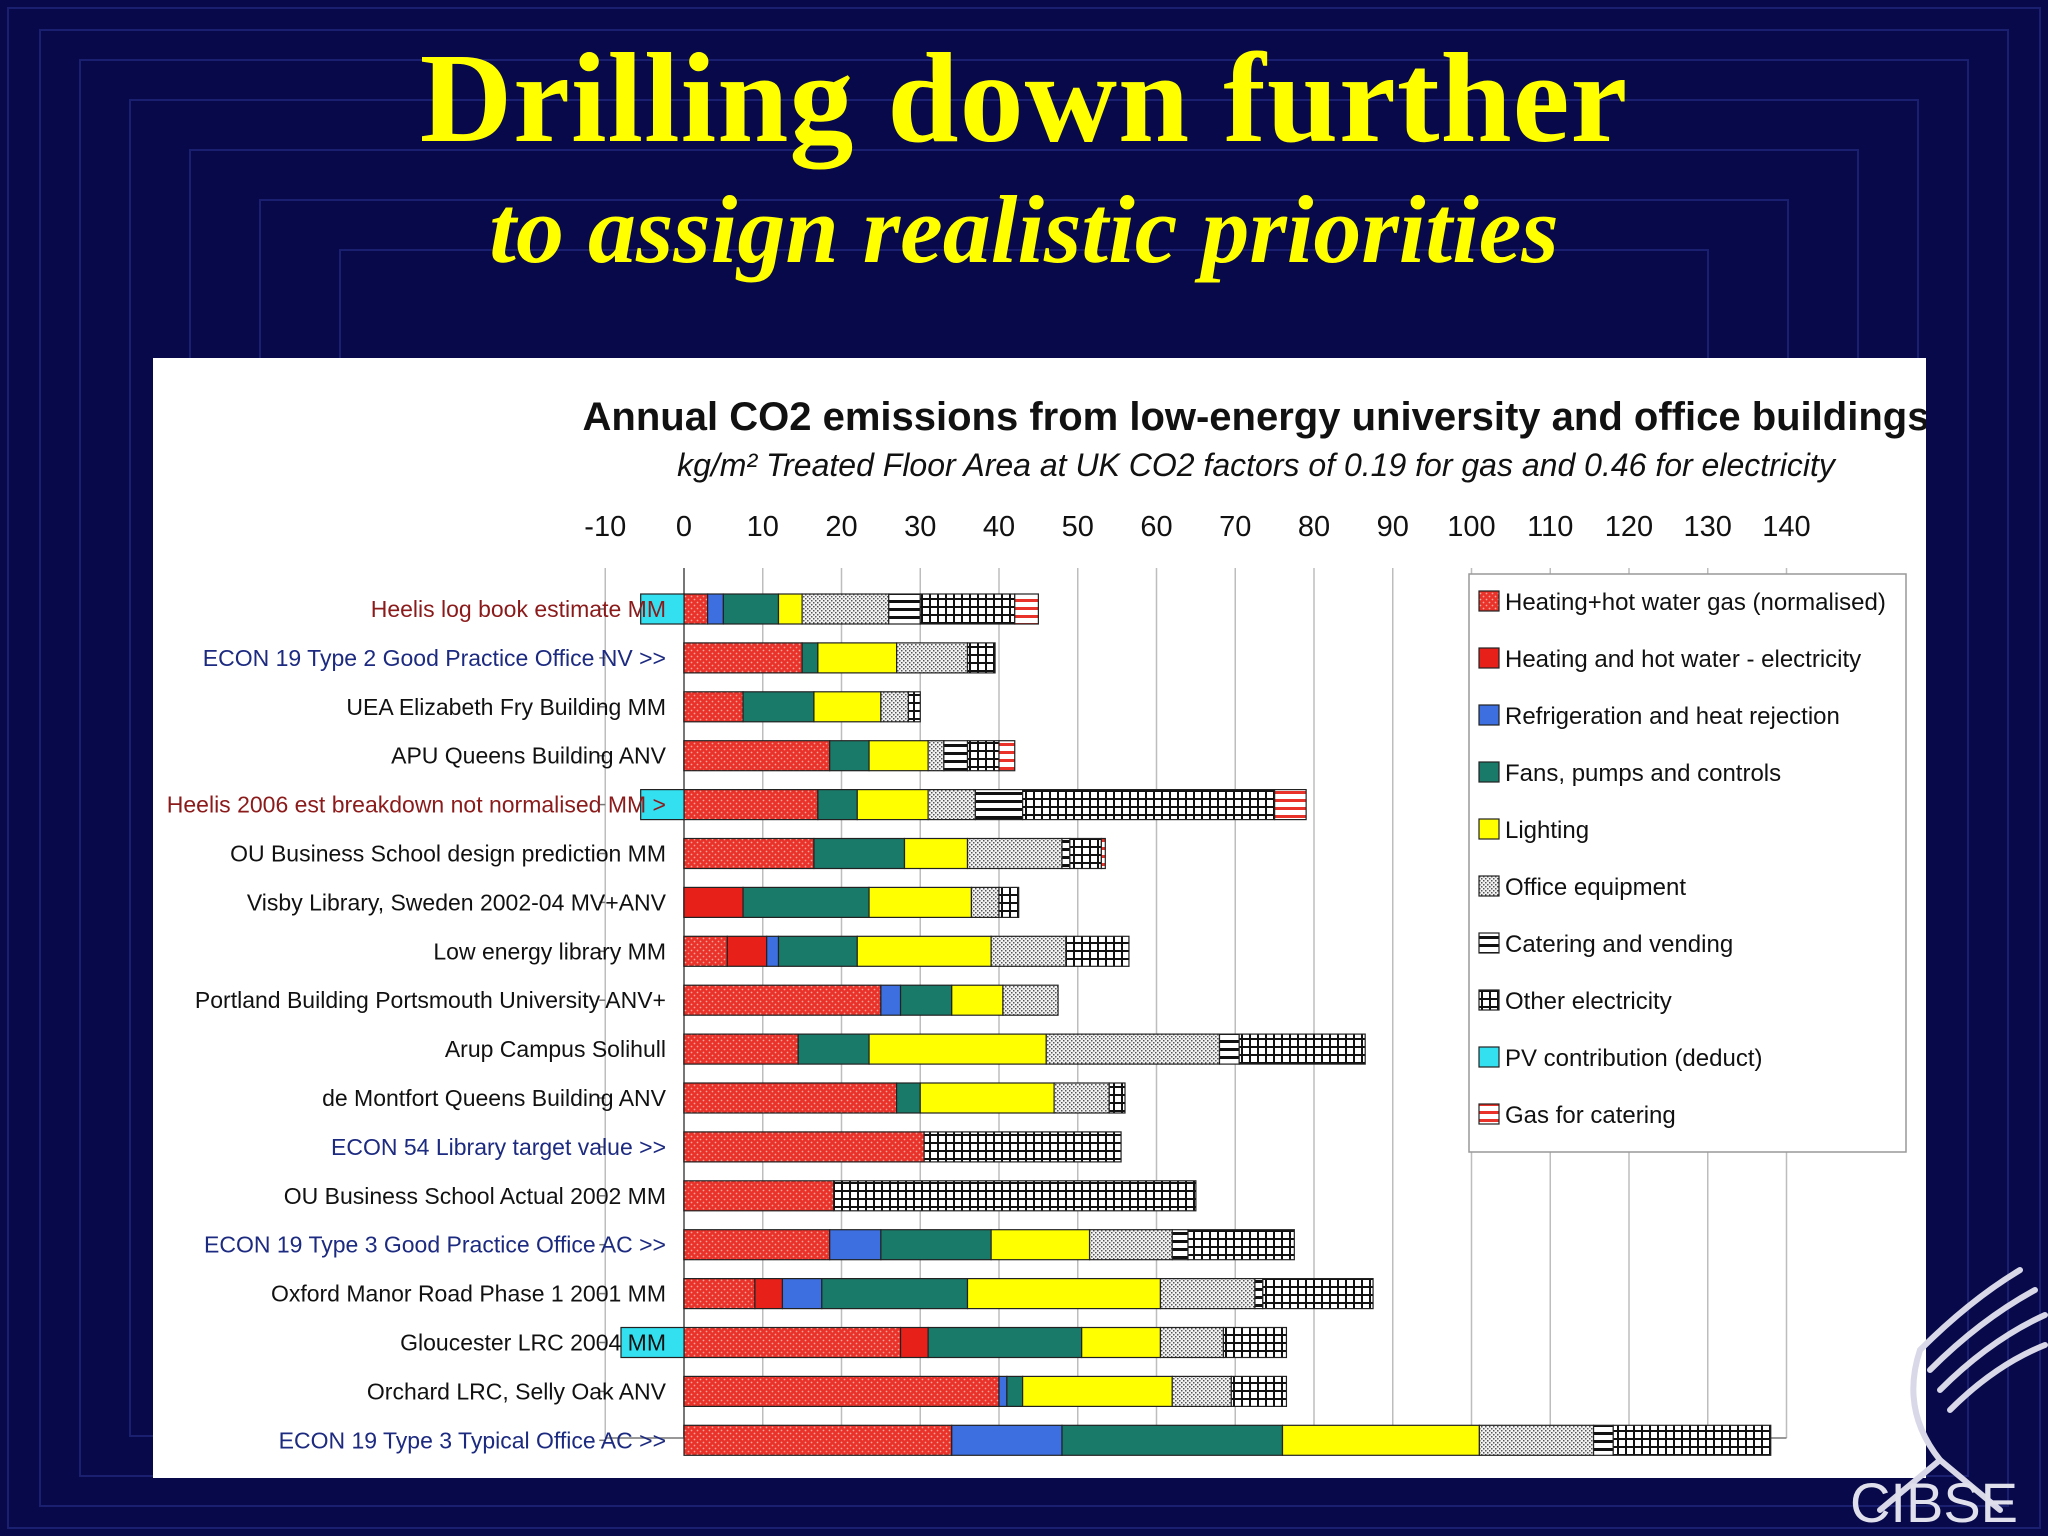 Image resolution: width=2048 pixels, height=1536 pixels. Describe the element at coordinates (920, 527) in the screenshot. I see `x-tick-label: 30` at that location.